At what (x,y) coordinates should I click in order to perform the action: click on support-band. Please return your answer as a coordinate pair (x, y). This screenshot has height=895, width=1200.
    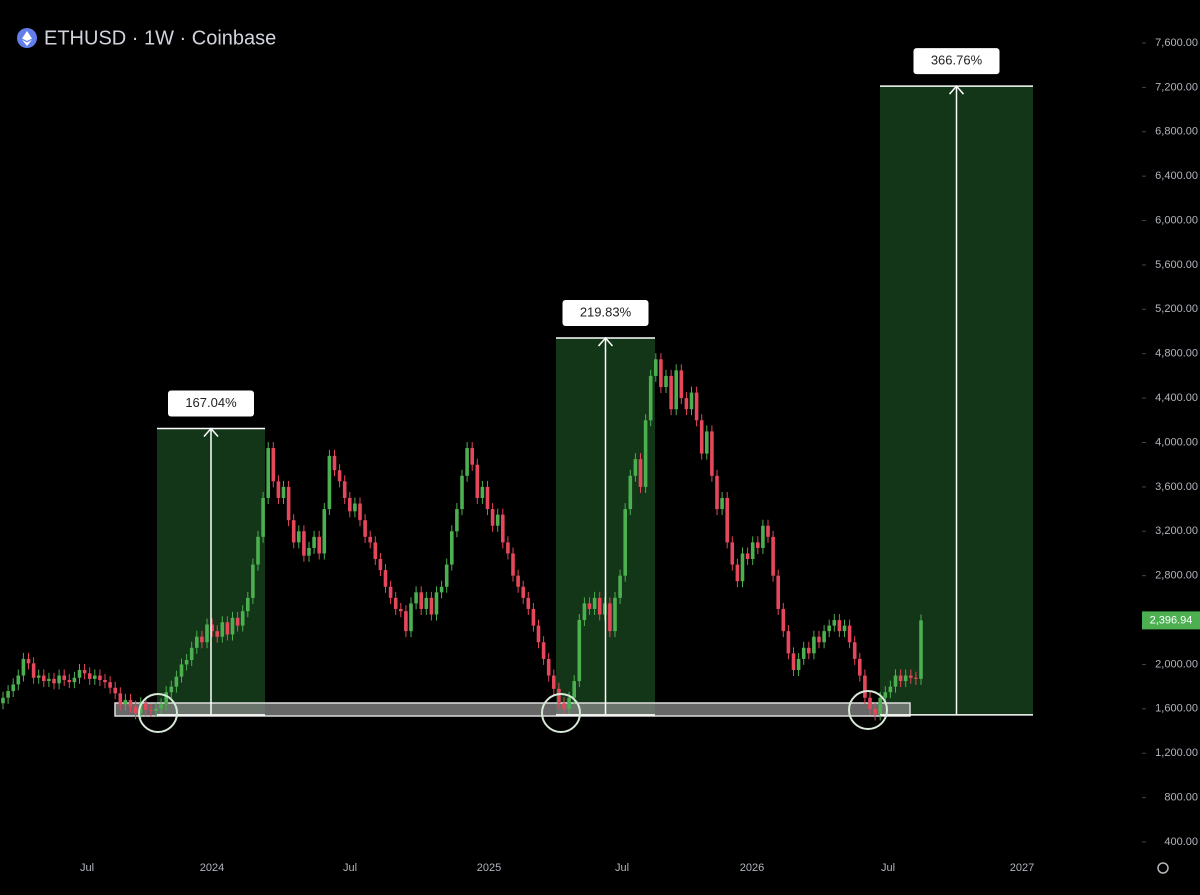
    Looking at the image, I should click on (512, 709).